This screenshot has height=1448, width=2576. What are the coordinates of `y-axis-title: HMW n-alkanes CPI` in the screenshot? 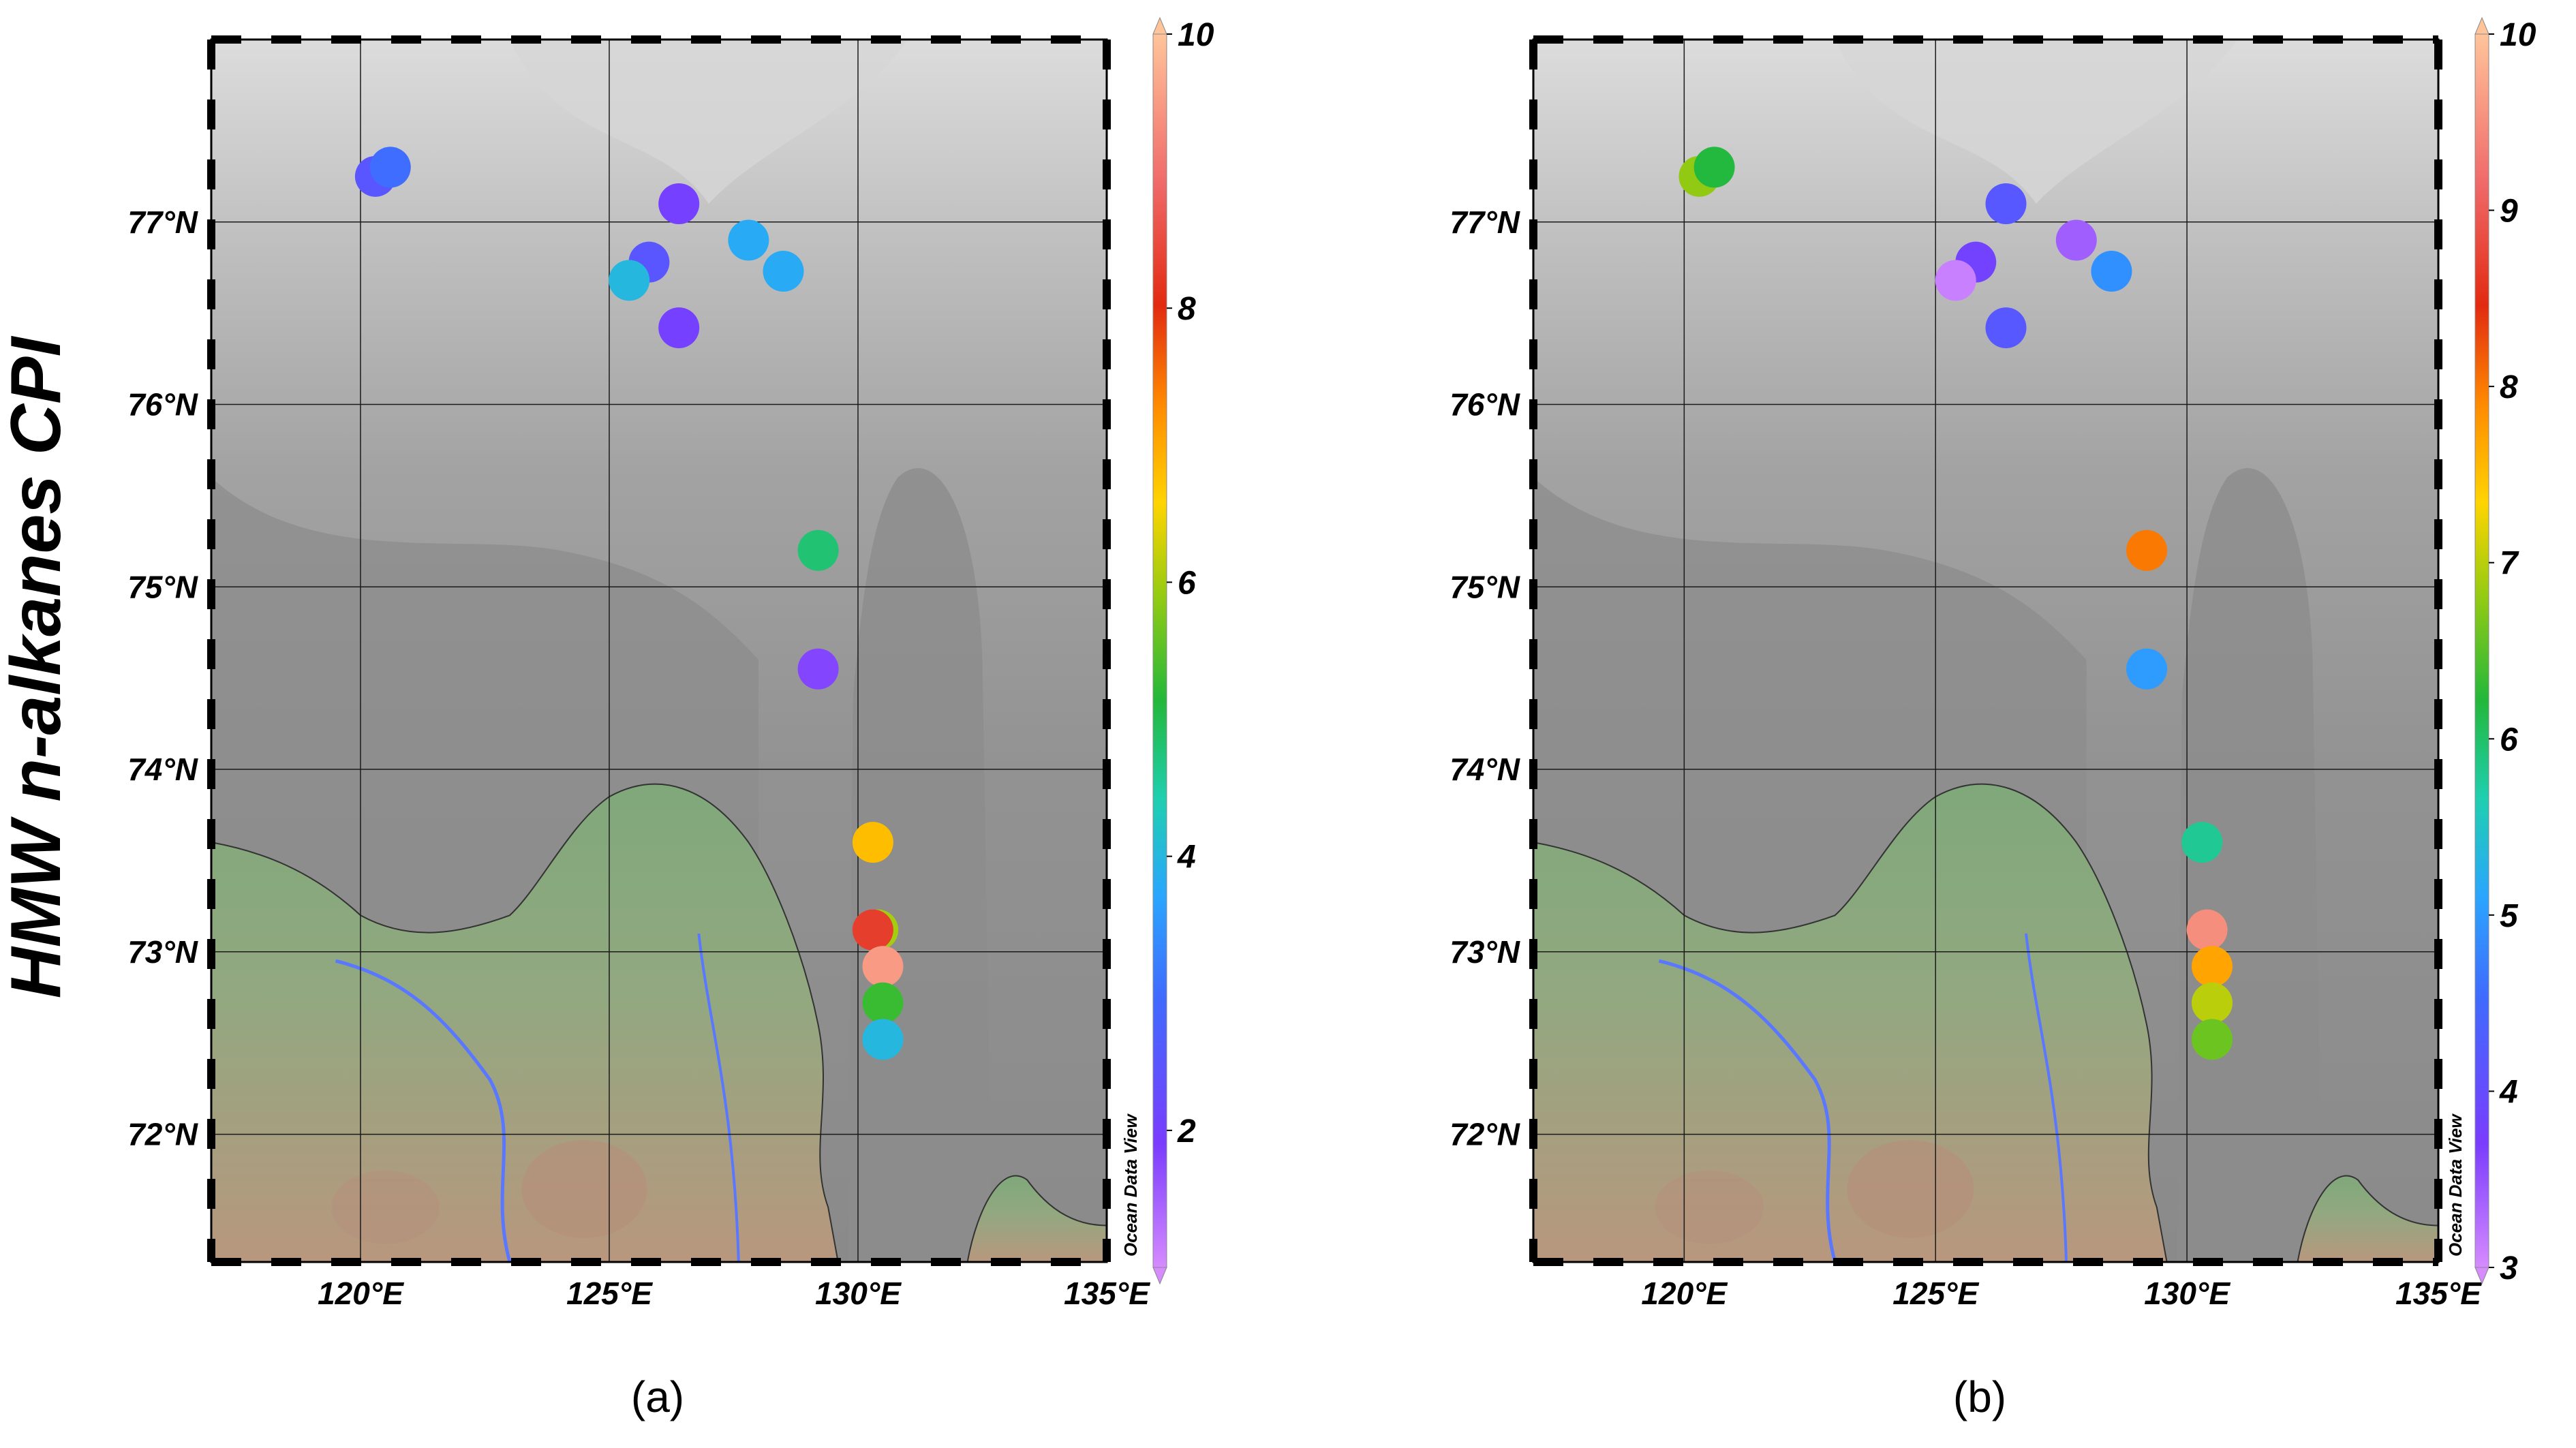 It's located at (38, 666).